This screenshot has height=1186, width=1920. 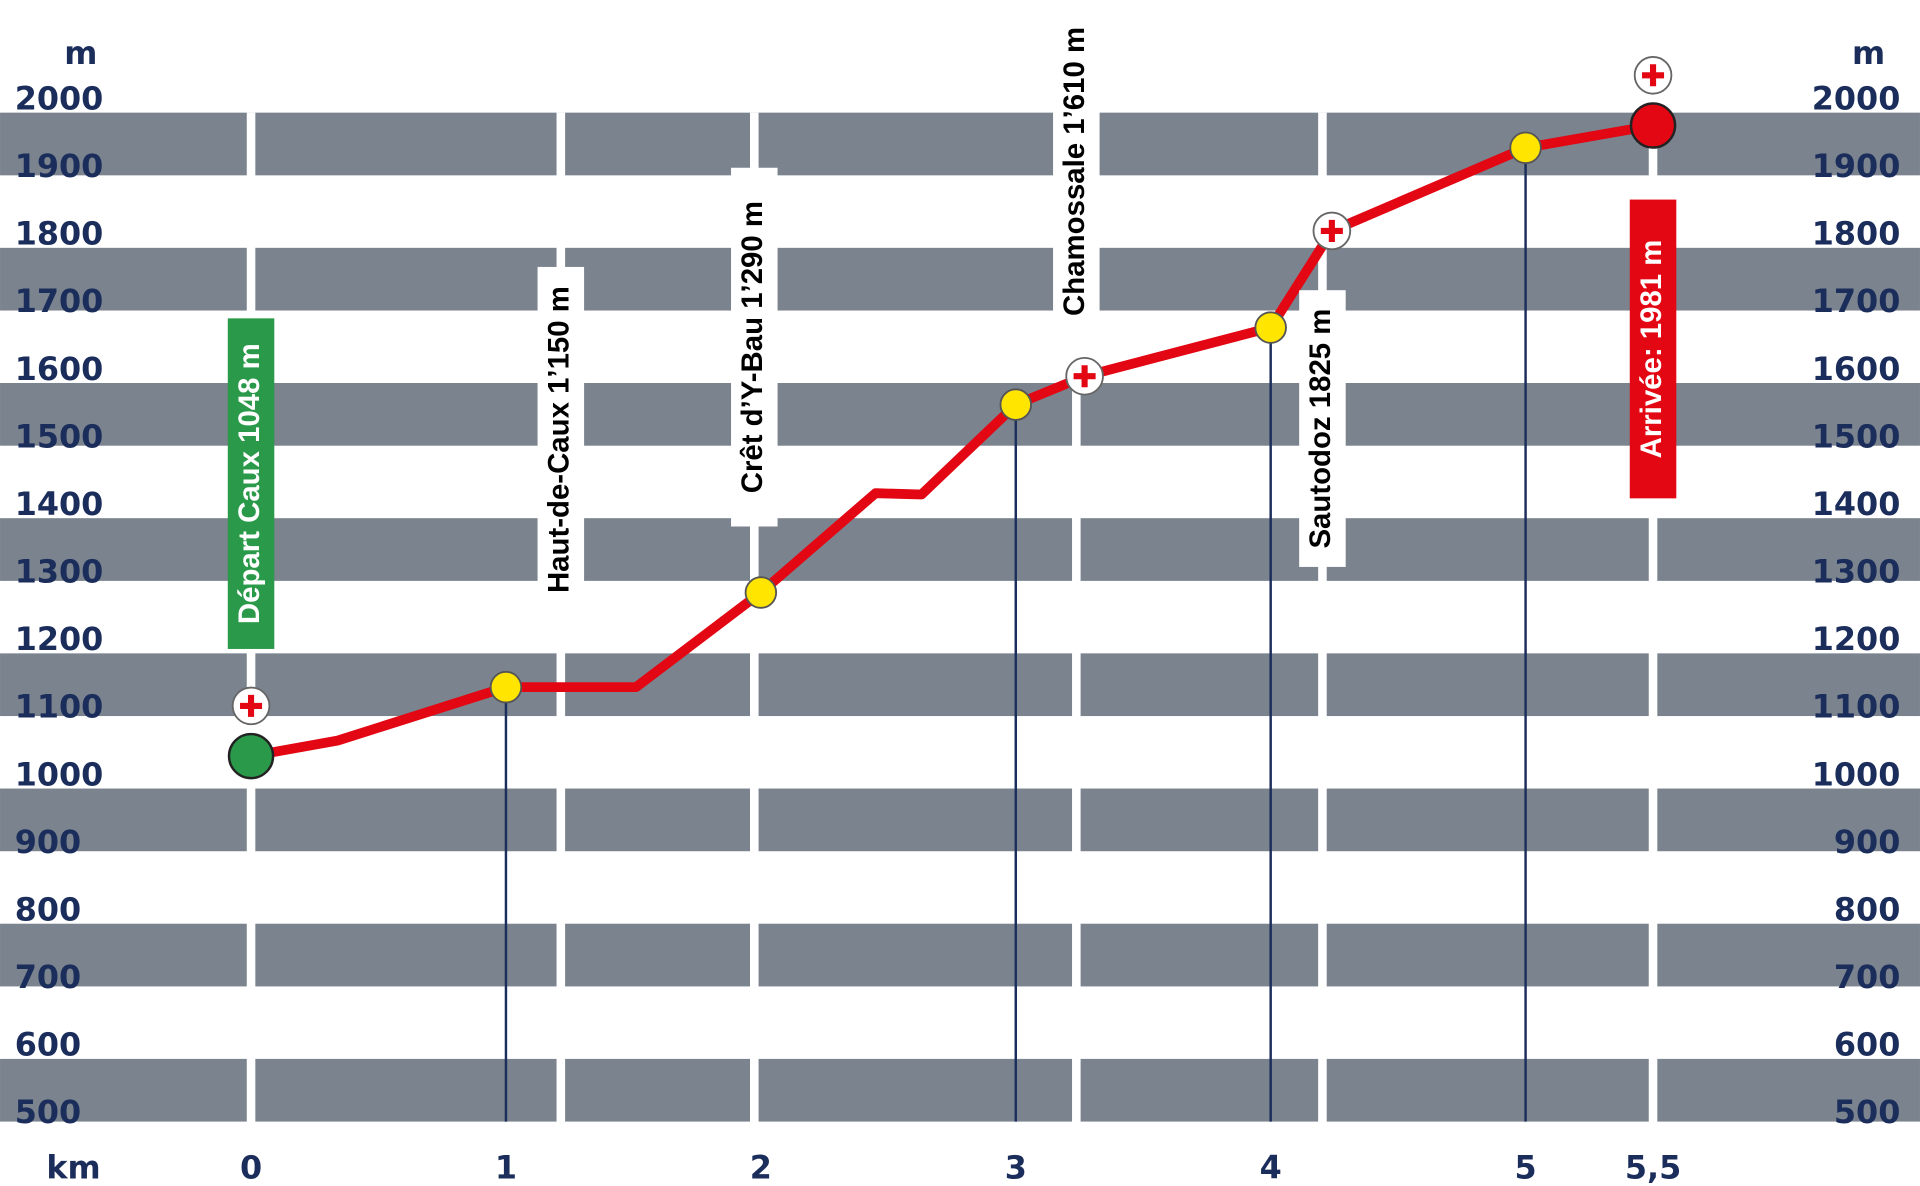 I want to click on y-tick-label: 900, so click(x=48, y=842).